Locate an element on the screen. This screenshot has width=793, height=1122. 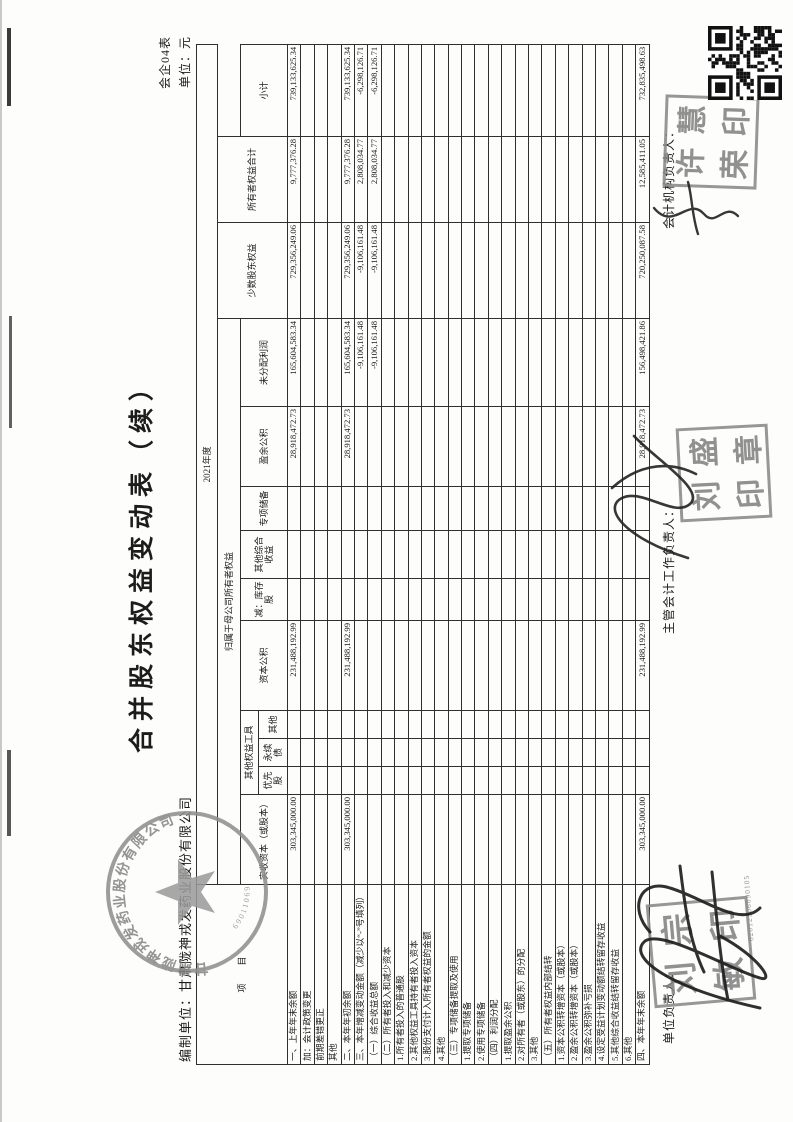
row-label-cell: 其他 is located at coordinates (334, 974).